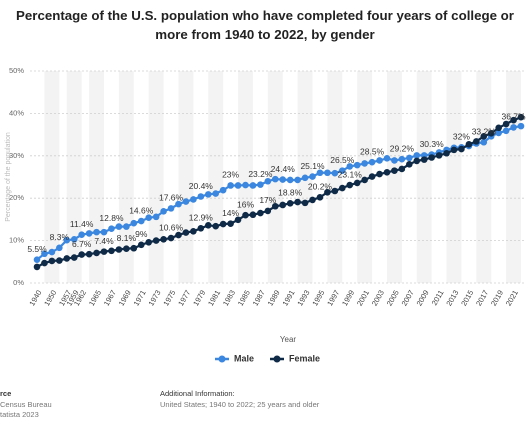 This screenshot has height=442, width=530. I want to click on value-label: 29.2%, so click(402, 148).